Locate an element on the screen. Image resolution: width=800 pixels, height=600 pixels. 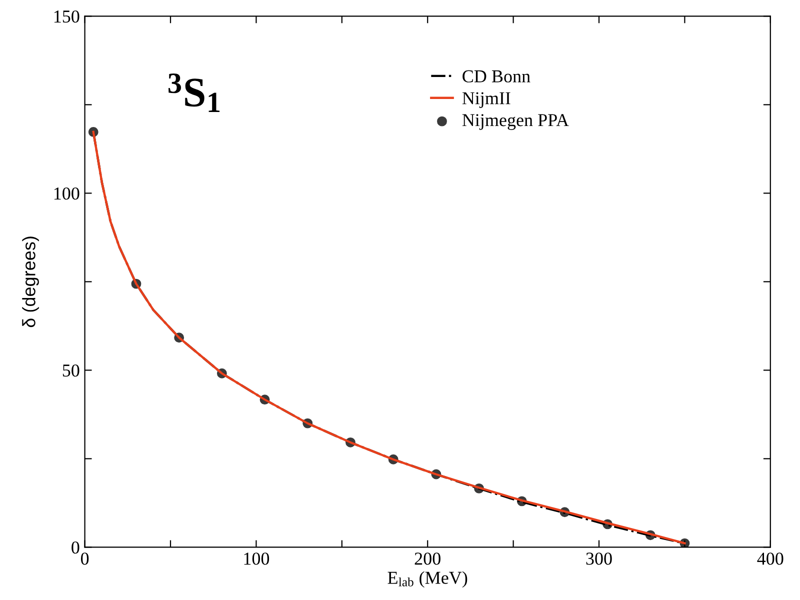
x-tick-label: 200 is located at coordinates (427, 558).